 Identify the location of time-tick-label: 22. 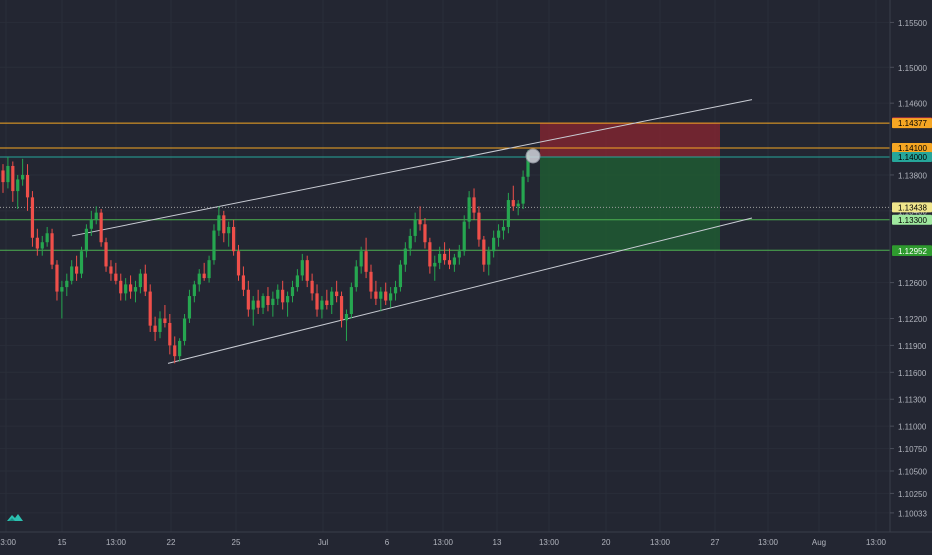
(171, 542).